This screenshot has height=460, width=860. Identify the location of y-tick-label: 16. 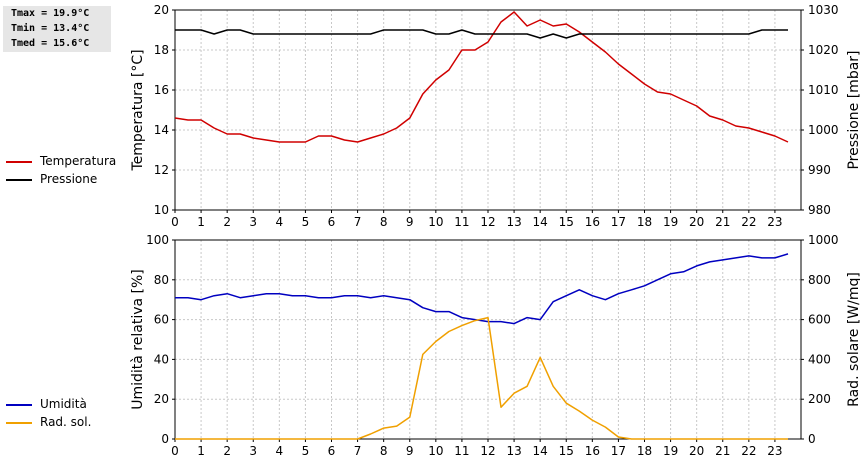
(161, 90).